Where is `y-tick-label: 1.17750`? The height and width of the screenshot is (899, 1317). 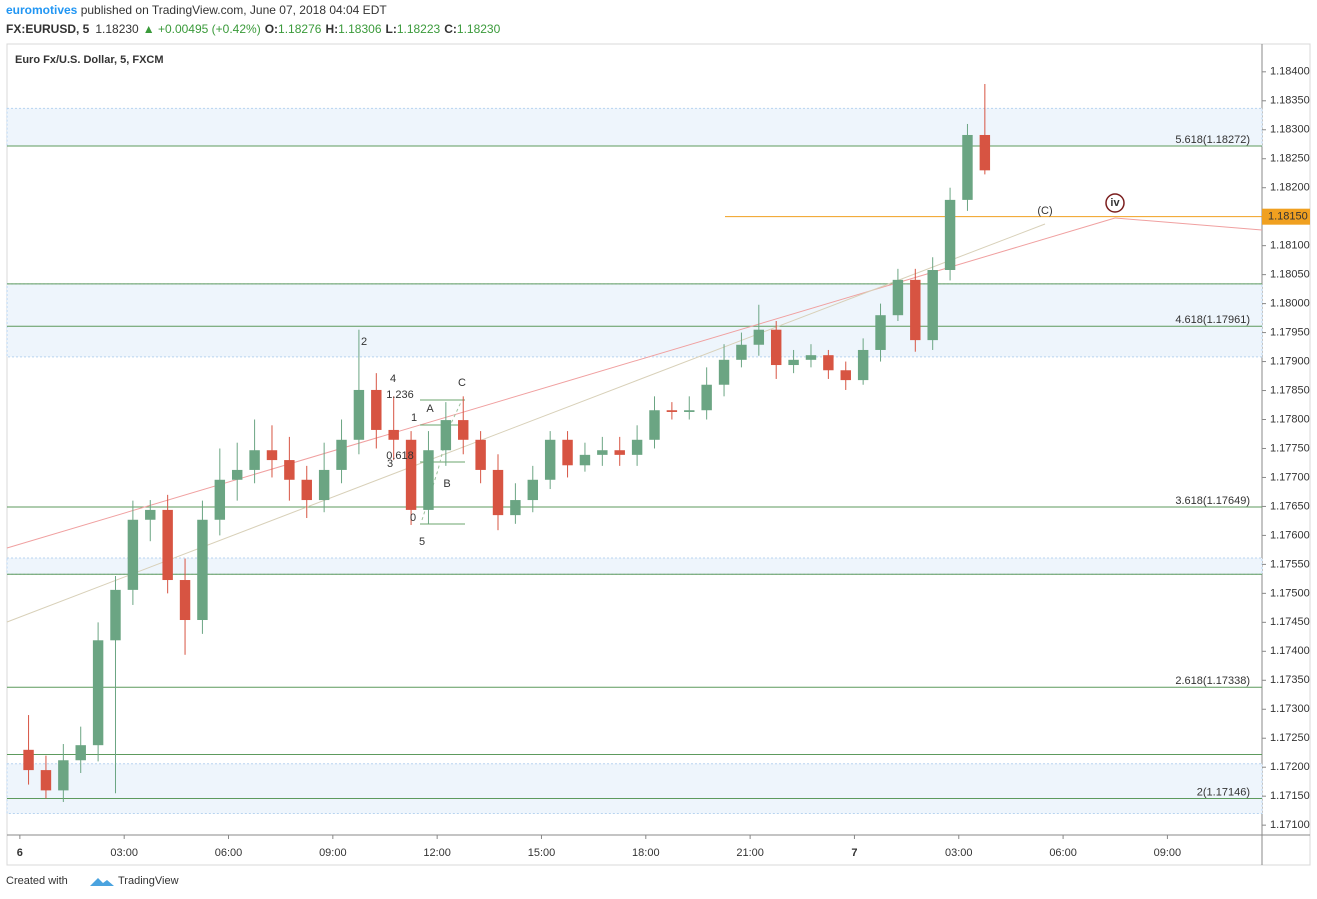
y-tick-label: 1.17750 is located at coordinates (1290, 448).